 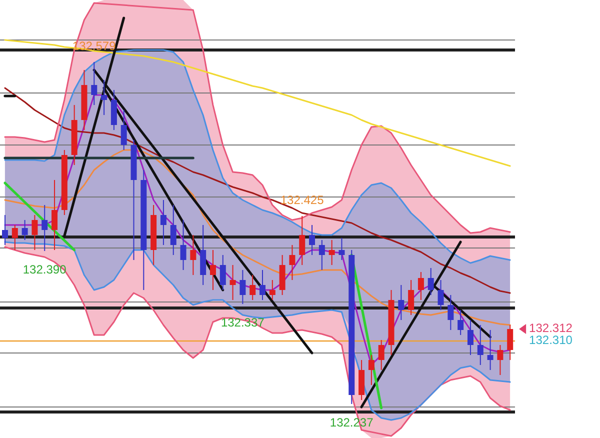 What do you see at coordinates (551, 328) in the screenshot?
I see `text: 132.312` at bounding box center [551, 328].